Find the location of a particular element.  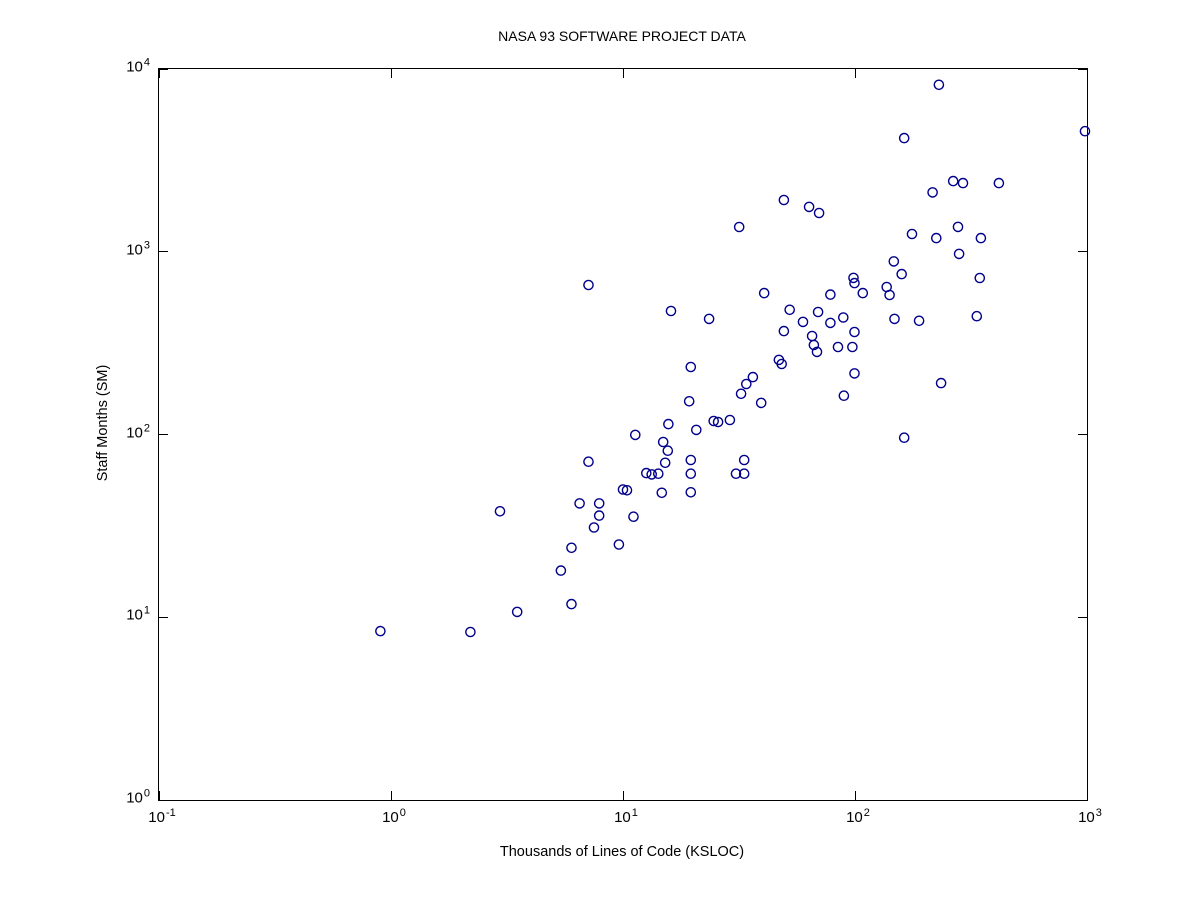

x-tick-label: 10⁰ is located at coordinates (394, 816).